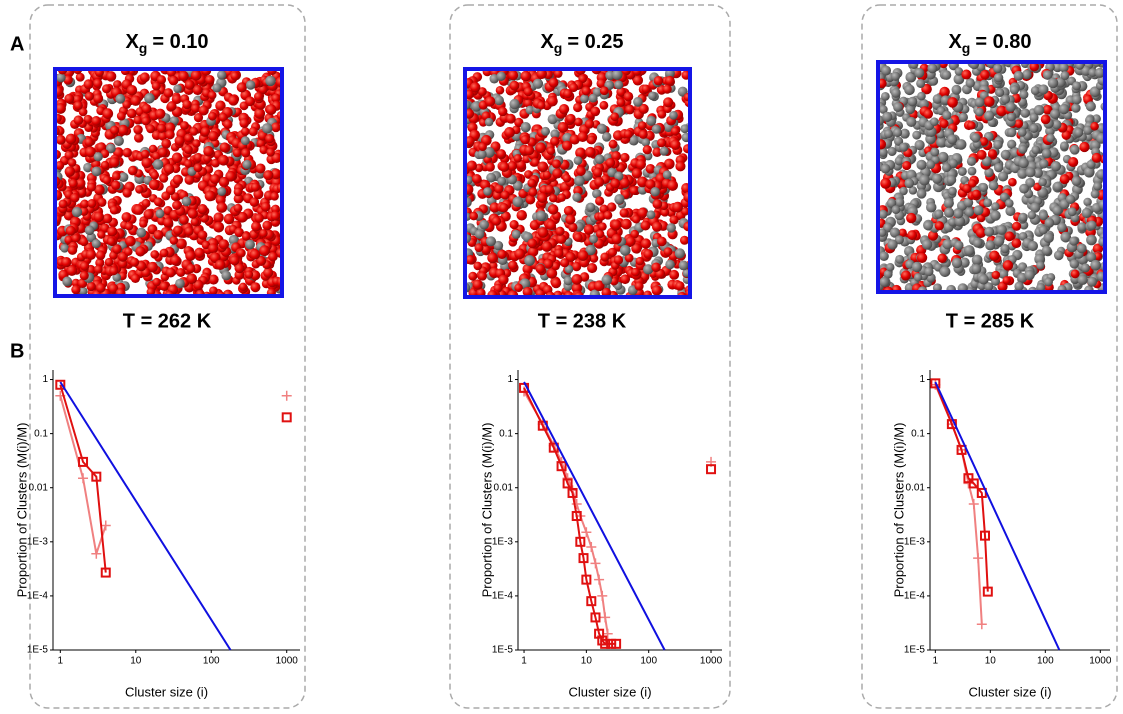 The image size is (1123, 714). What do you see at coordinates (287, 396) in the screenshot?
I see `marker` at bounding box center [287, 396].